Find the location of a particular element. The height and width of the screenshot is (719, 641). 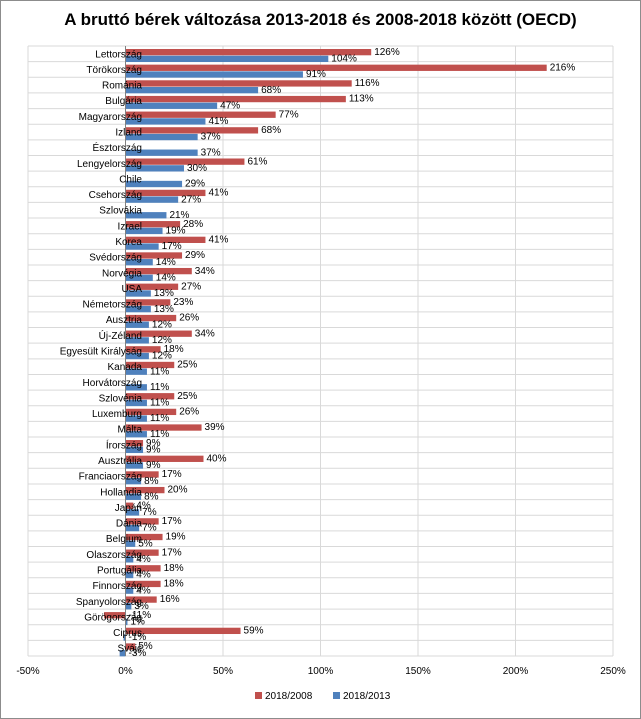

category-label: Málta is located at coordinates (130, 430).